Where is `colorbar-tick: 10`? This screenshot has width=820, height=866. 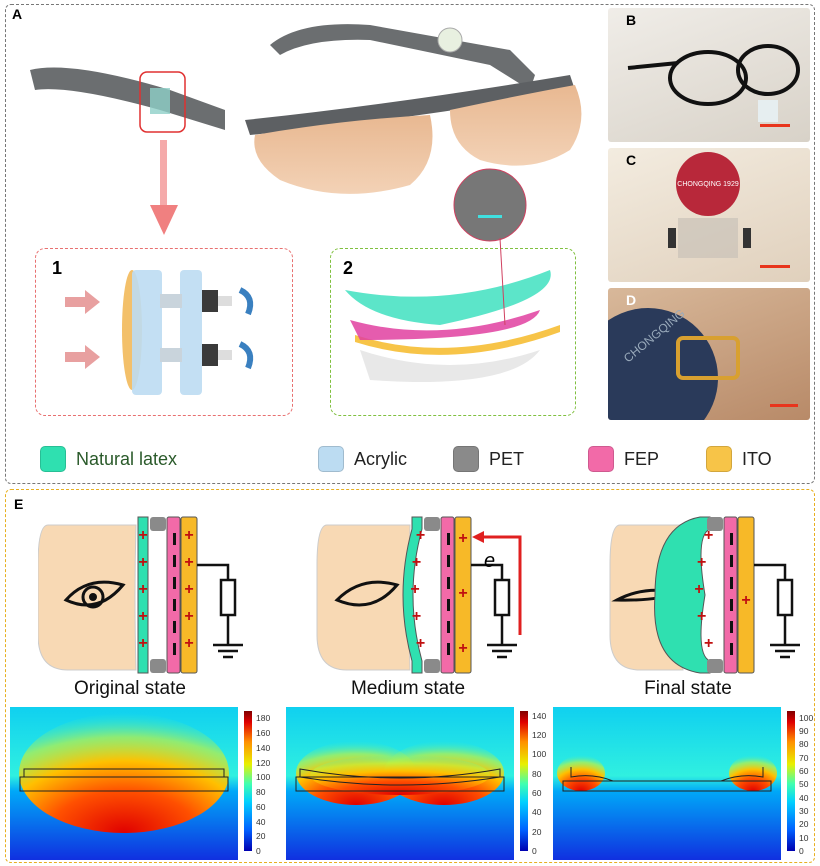
colorbar-tick: 10 is located at coordinates (804, 837).